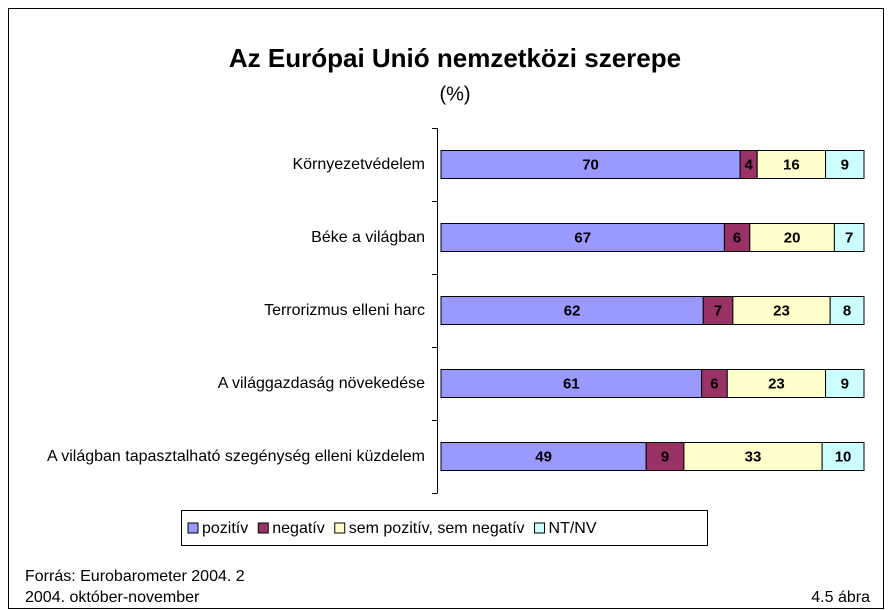 The width and height of the screenshot is (890, 610). I want to click on chart-subtitle: (%), so click(454, 94).